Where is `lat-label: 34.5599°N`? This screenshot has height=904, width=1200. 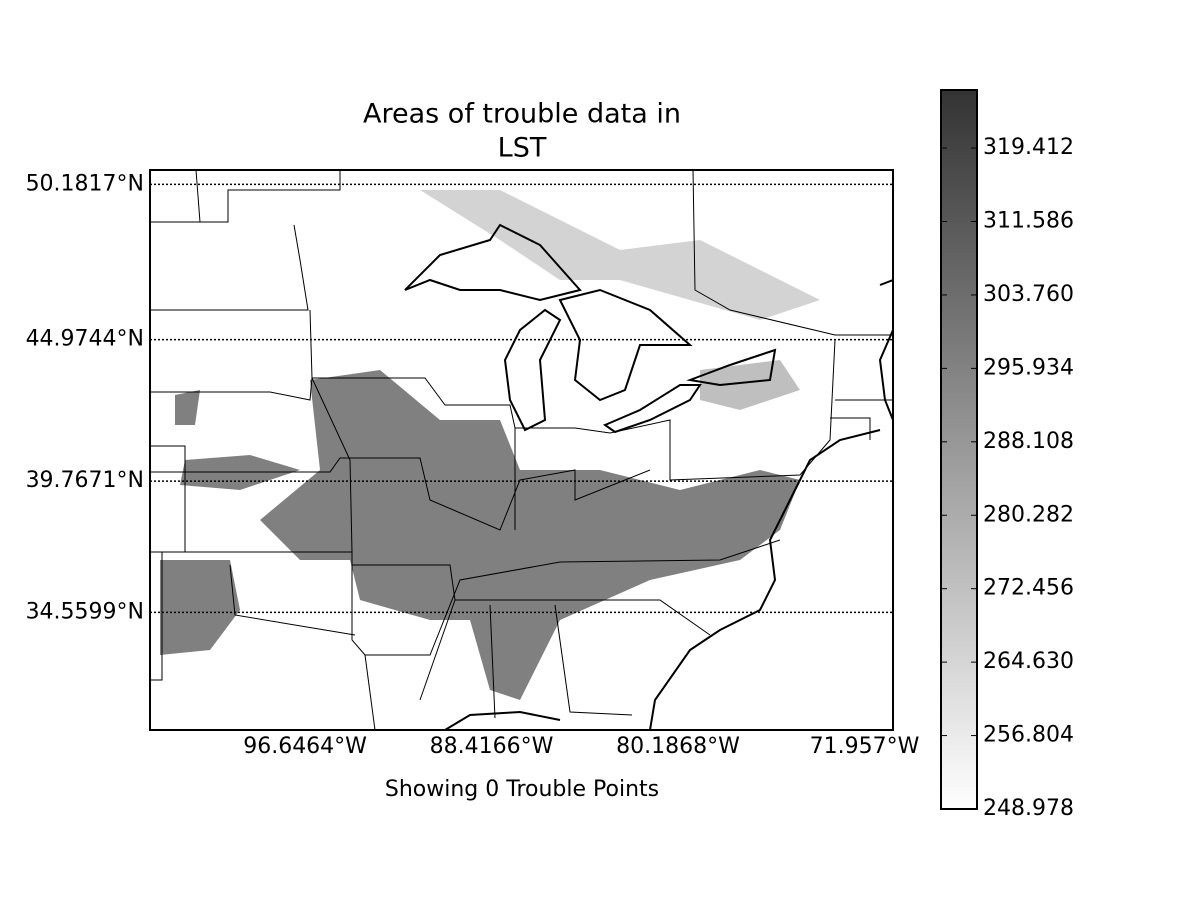
lat-label: 34.5599°N is located at coordinates (85, 611).